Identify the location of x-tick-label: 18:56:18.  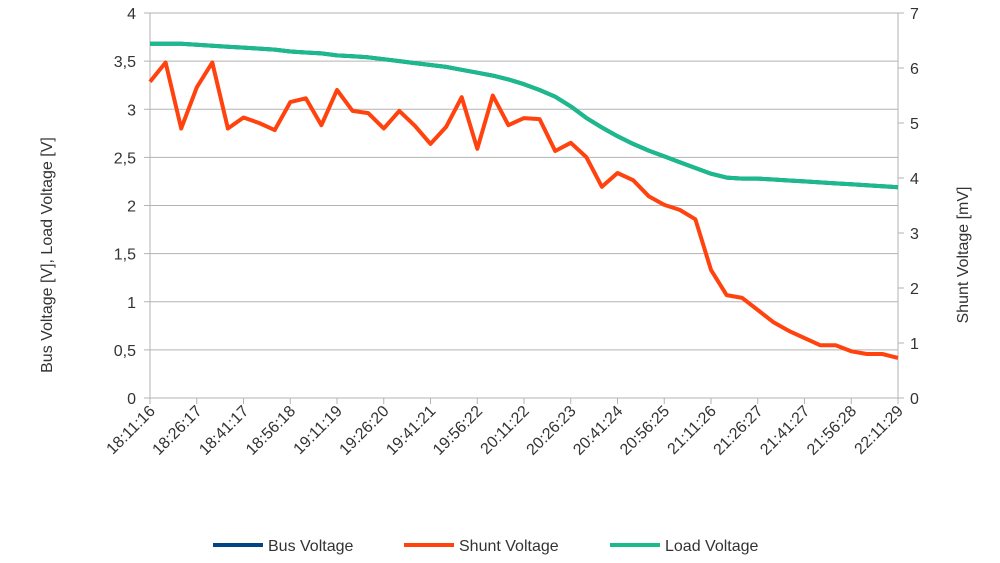
(271, 431).